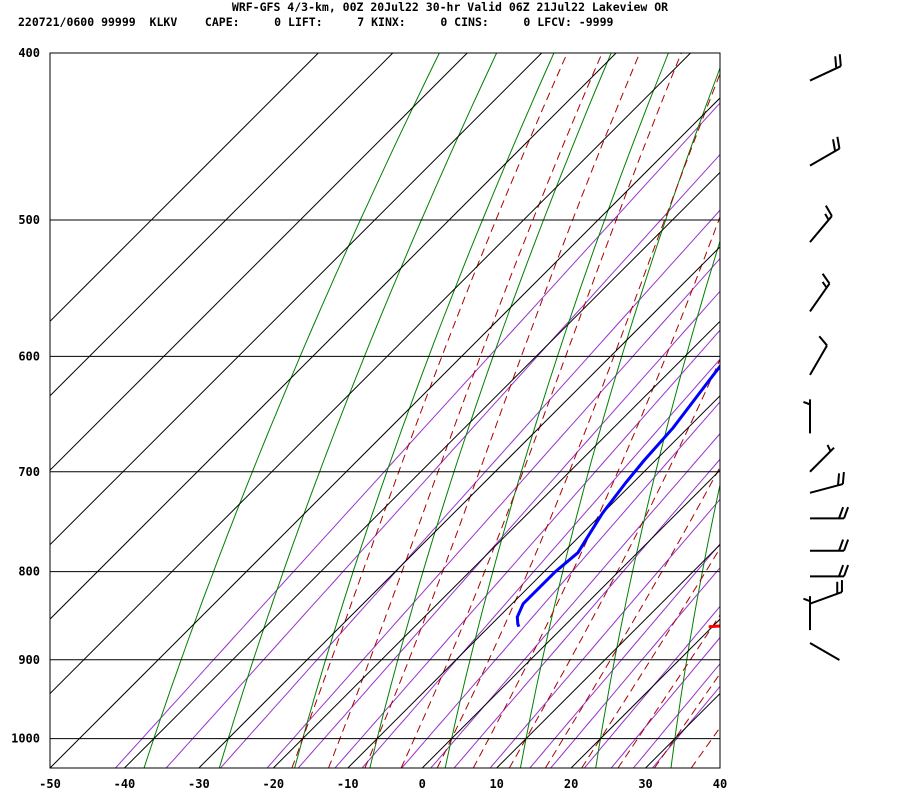 This screenshot has width=900, height=800. Describe the element at coordinates (29, 472) in the screenshot. I see `y-tick-label: 700` at that location.